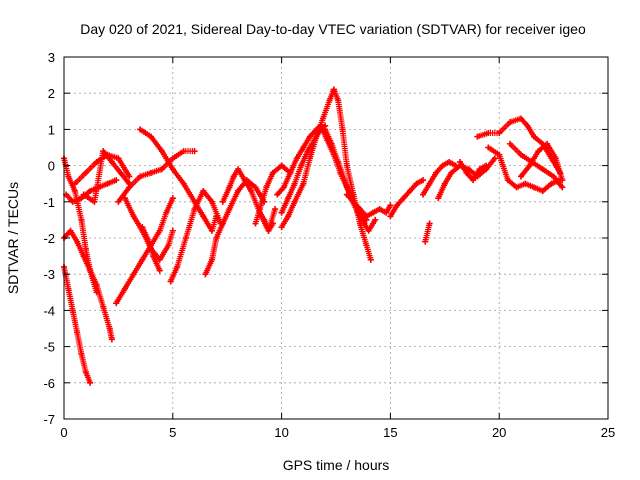 This screenshot has height=480, width=640. Describe the element at coordinates (13, 238) in the screenshot. I see `y-axis-label: SDTVAR / TECUs` at that location.